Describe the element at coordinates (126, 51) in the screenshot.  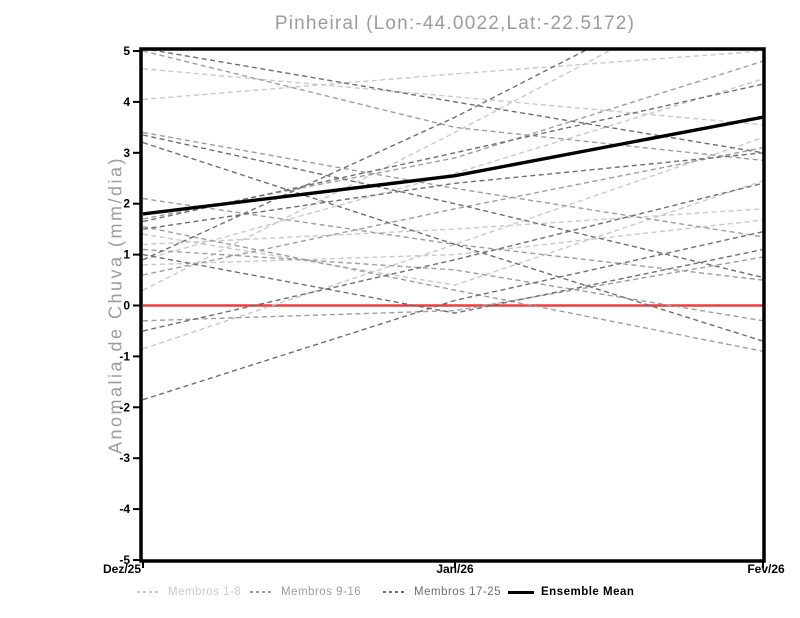
I see `y-tick-label: 5` at that location.